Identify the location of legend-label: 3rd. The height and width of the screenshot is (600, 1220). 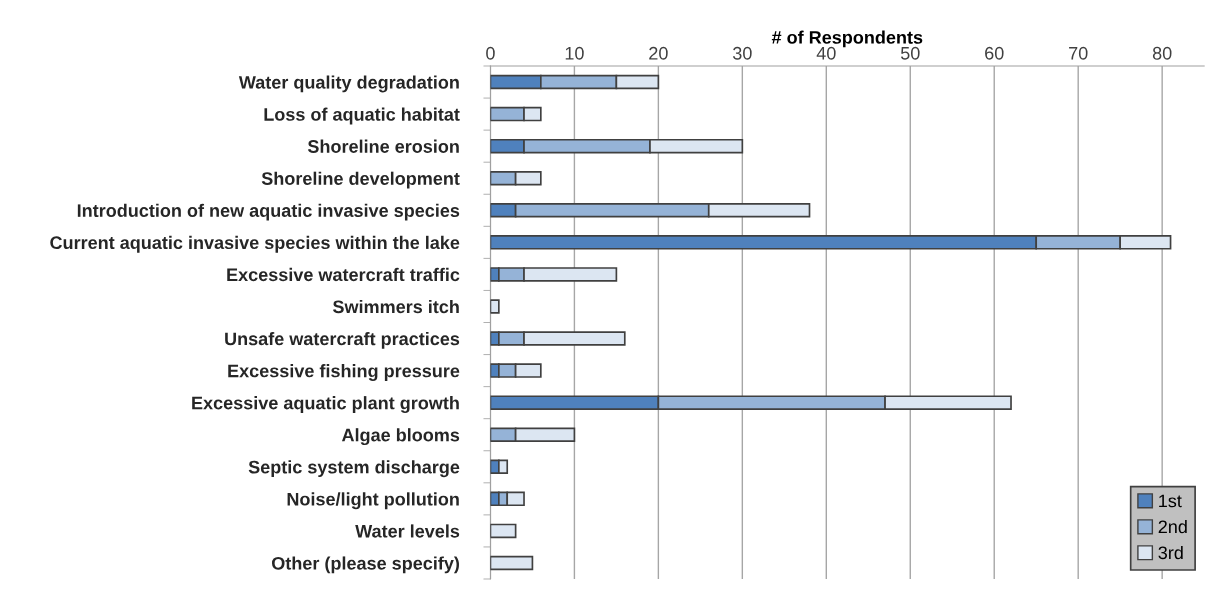
(1170, 552).